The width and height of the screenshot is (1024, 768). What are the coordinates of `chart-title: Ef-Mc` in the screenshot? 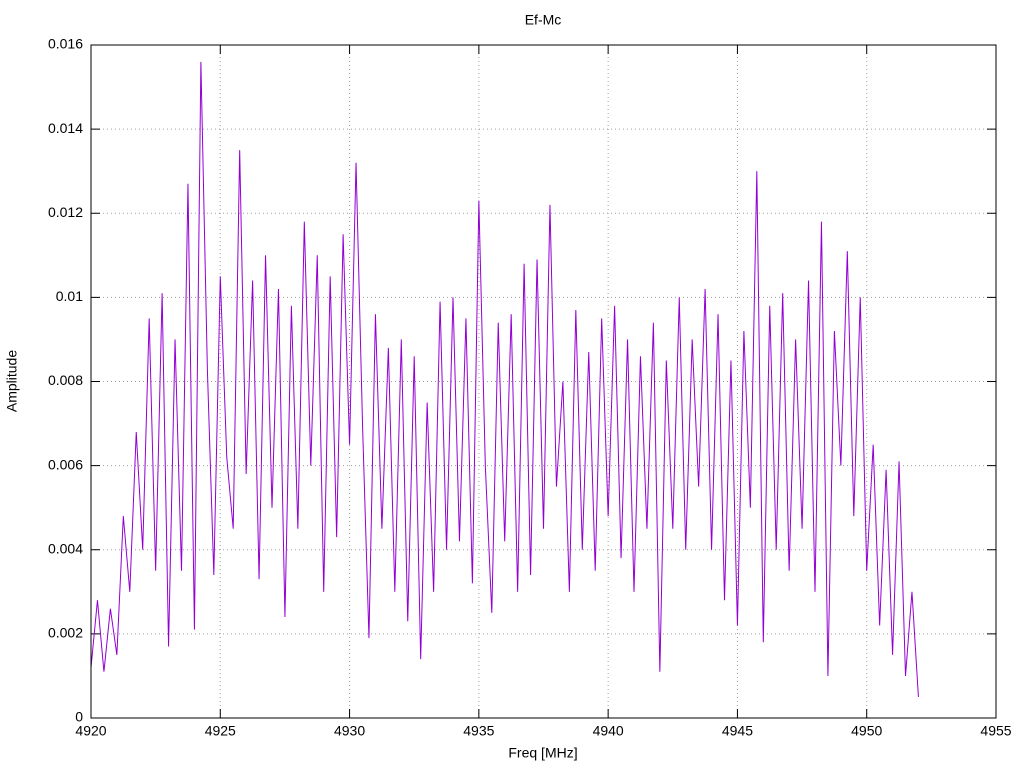 It's located at (543, 20).